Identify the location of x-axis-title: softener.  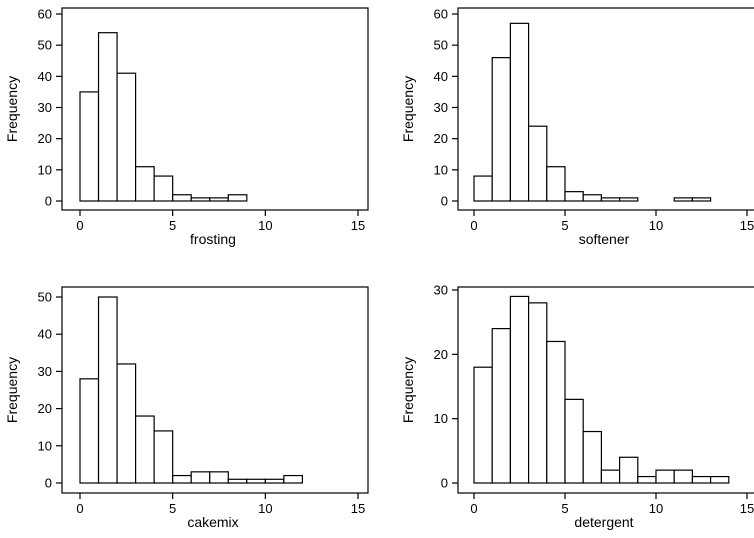
(604, 239).